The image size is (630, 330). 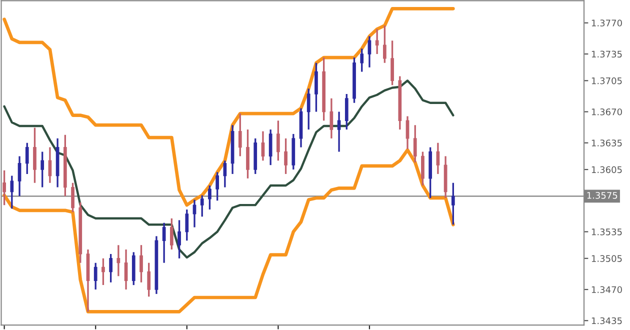 I want to click on y-tick-label: 1.3705, so click(x=607, y=80).